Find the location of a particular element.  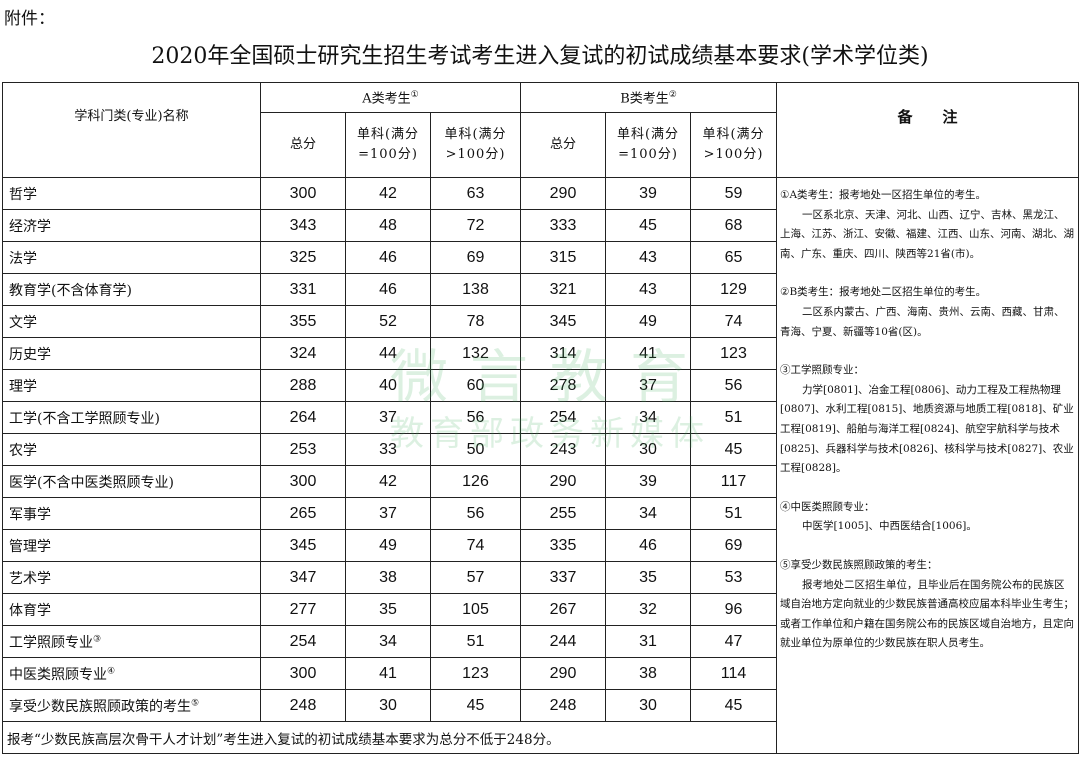

header-notes: 备 注 is located at coordinates (928, 130).